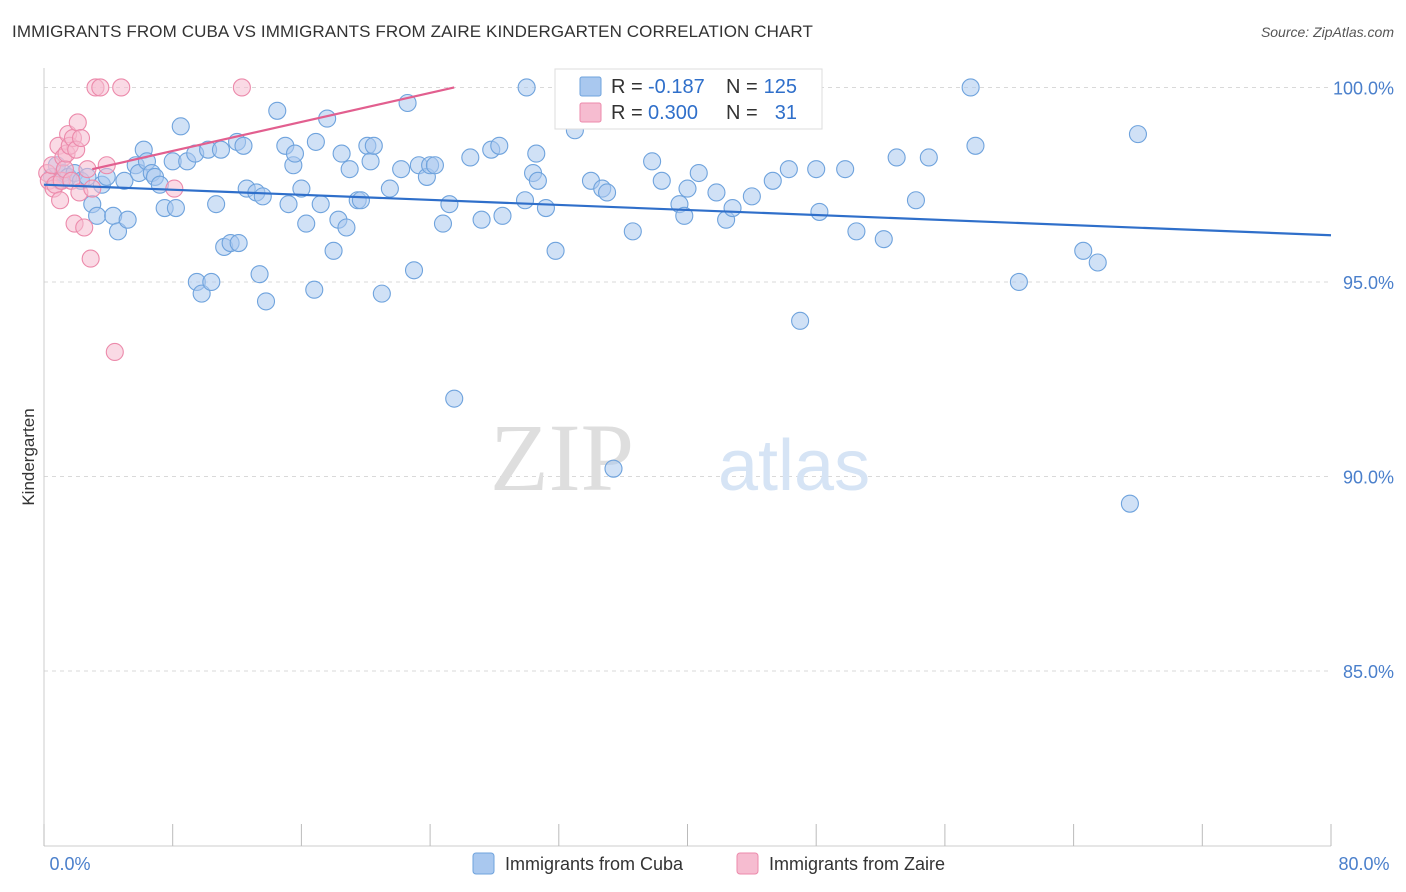  What do you see at coordinates (273, 128) in the screenshot?
I see `zaire-trend-line` at bounding box center [273, 128].